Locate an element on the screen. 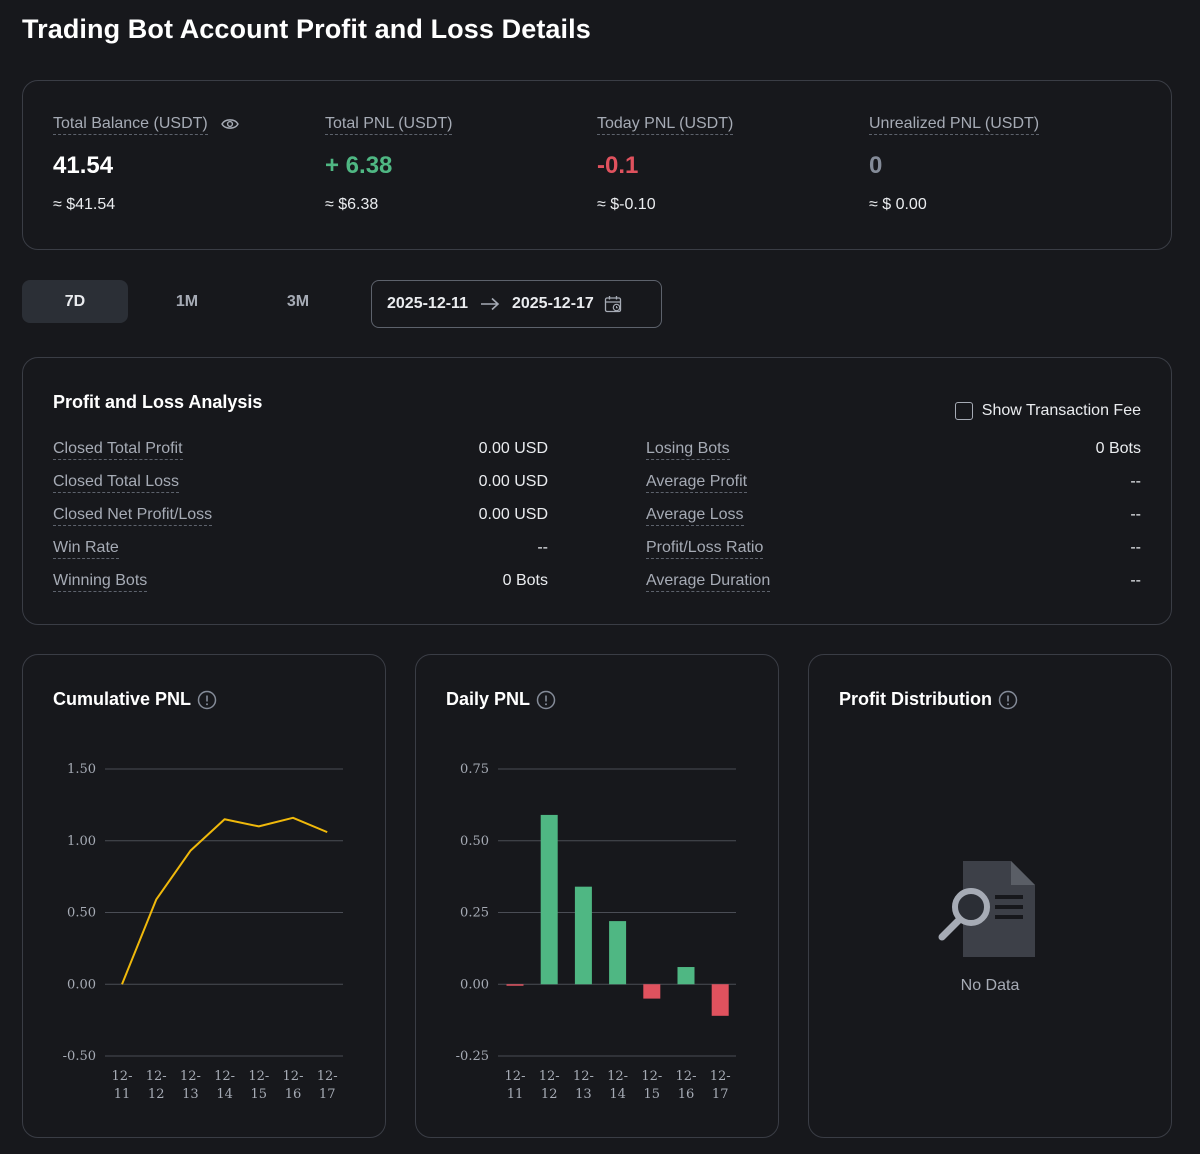  stat-approx: ≈ $41.54 is located at coordinates (84, 204).